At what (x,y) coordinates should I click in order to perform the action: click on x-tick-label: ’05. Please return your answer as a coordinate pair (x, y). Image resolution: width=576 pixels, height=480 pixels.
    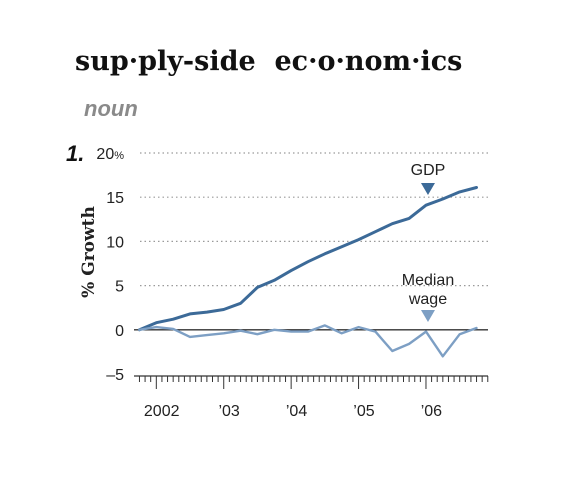
    Looking at the image, I should click on (363, 411).